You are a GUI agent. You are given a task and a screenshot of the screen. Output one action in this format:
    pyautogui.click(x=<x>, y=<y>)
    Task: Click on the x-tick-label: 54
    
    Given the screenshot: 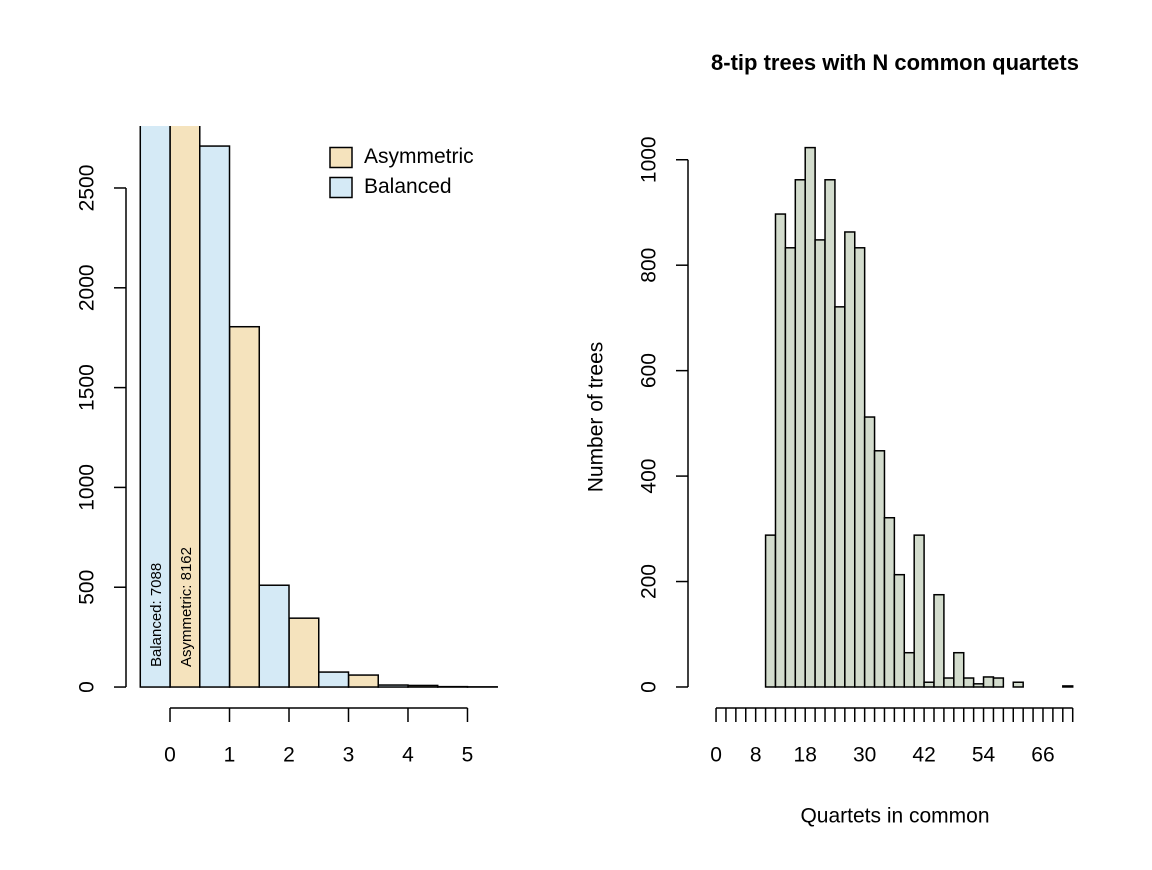 What is the action you would take?
    pyautogui.click(x=984, y=755)
    